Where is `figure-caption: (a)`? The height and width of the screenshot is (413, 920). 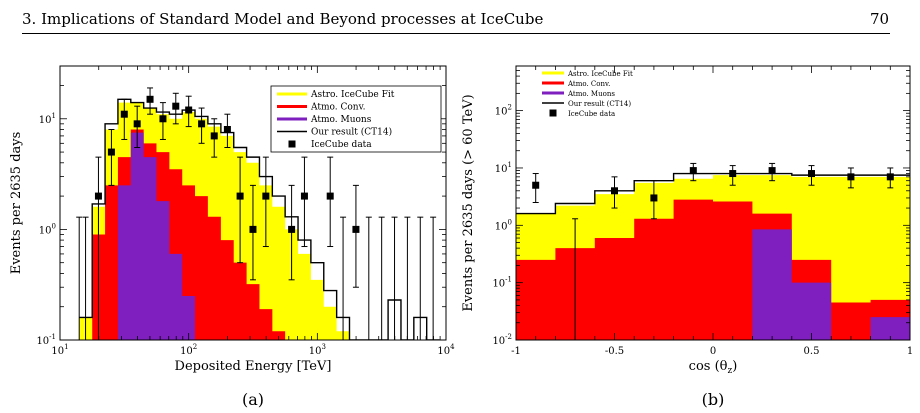 figure-caption: (a) is located at coordinates (253, 399).